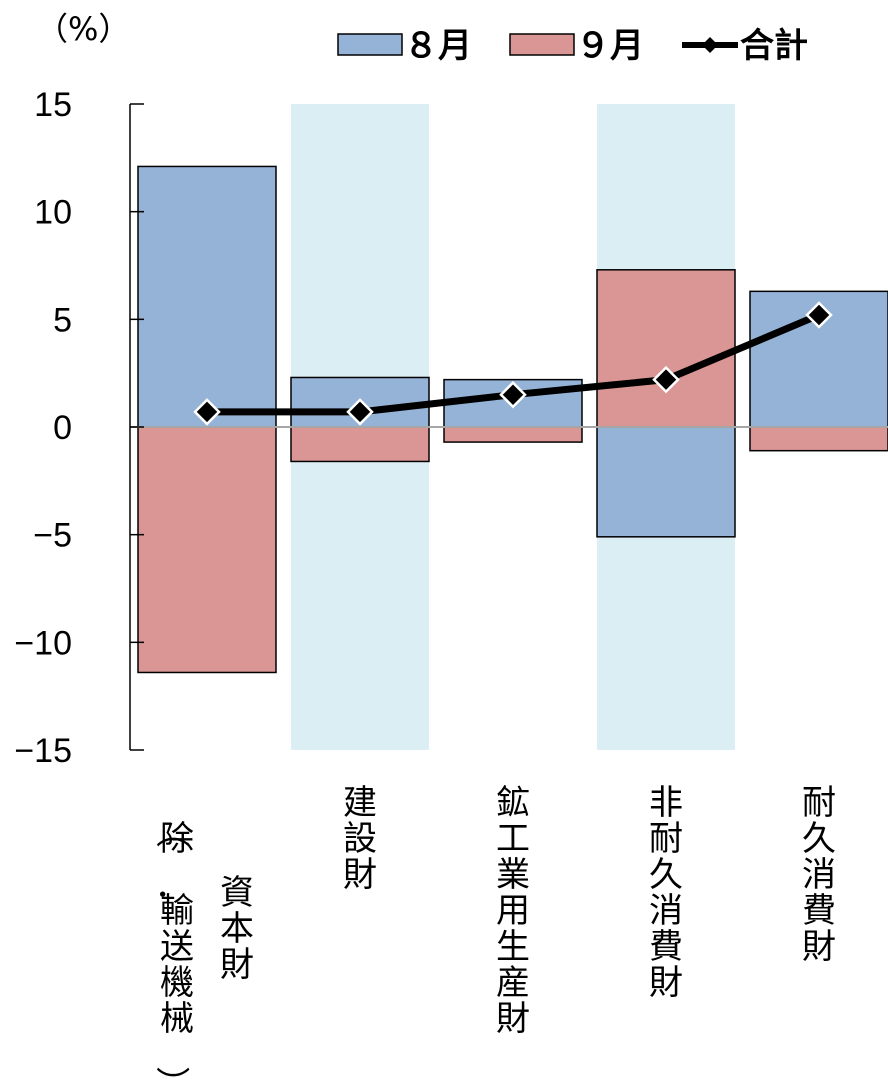  Describe the element at coordinates (710, 45) in the screenshot. I see `legend-marker-total` at that location.